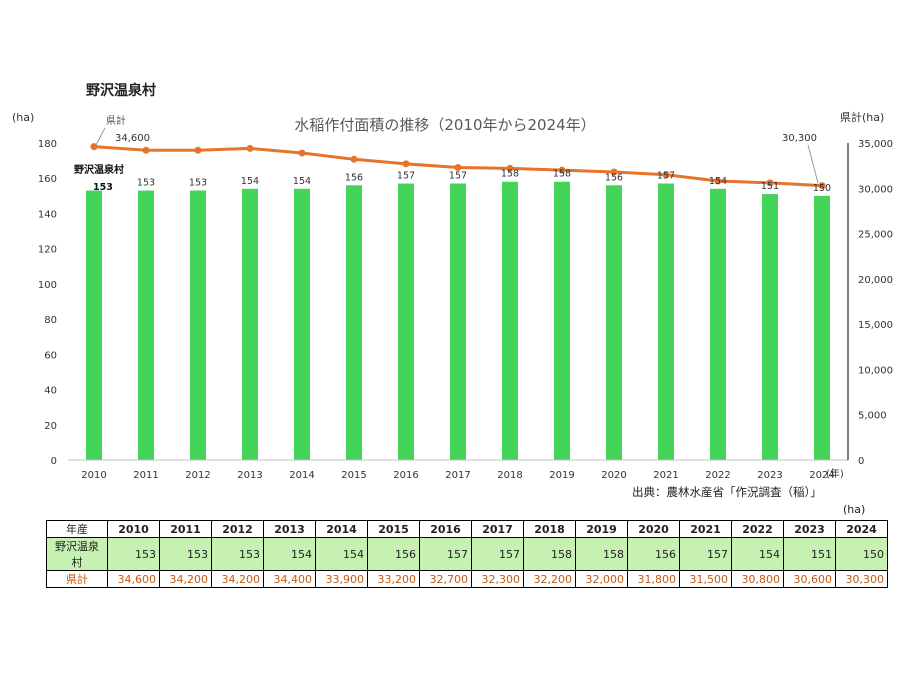  What do you see at coordinates (601, 579) in the screenshot?
I see `prefecture-value-cell: 32,000` at bounding box center [601, 579].